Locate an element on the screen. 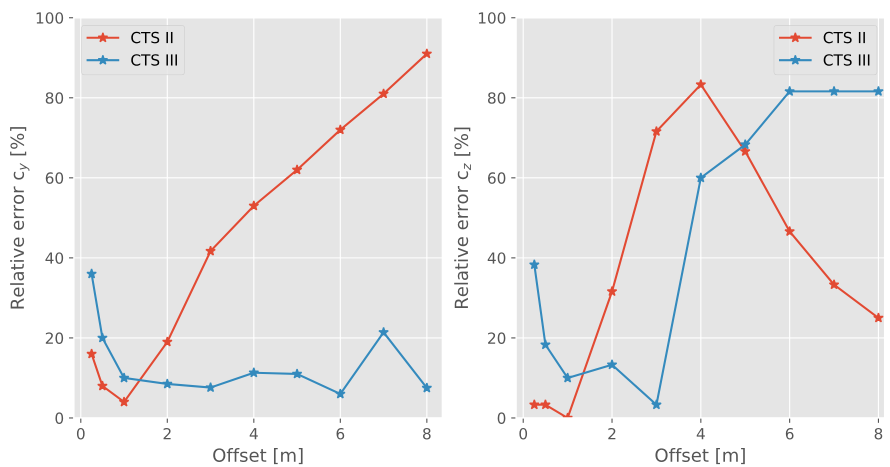 The width and height of the screenshot is (890, 467). y-axis-title: Relative error c$_{z}$ [%] is located at coordinates (462, 218).